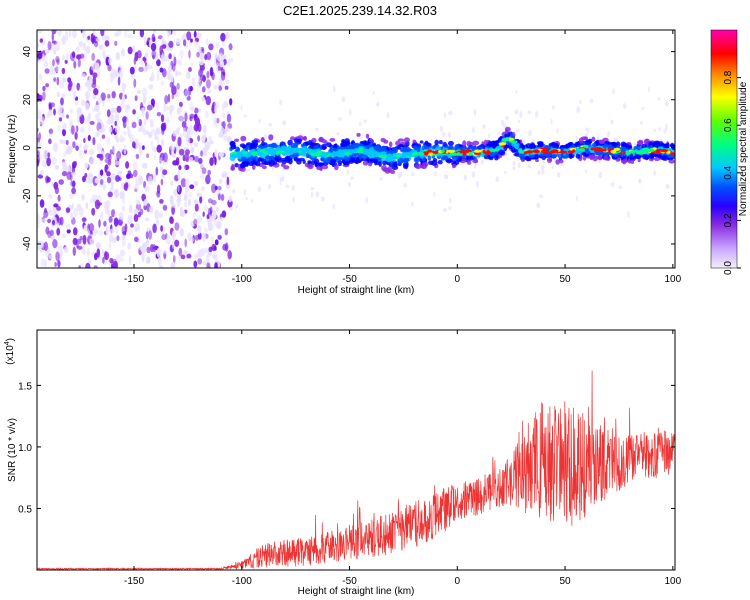 This screenshot has width=750, height=600. Describe the element at coordinates (25, 386) in the screenshot. I see `y-tick-label: 1.5` at that location.